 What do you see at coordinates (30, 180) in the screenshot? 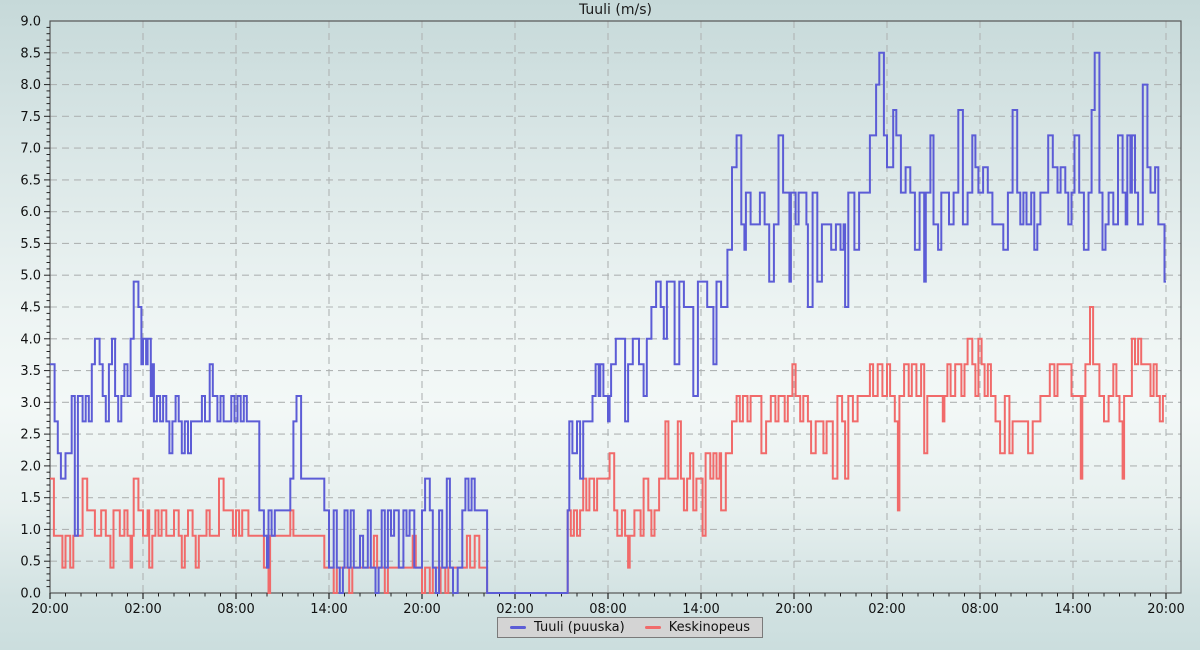
I see `y-tick-label: 6.5` at bounding box center [30, 180].